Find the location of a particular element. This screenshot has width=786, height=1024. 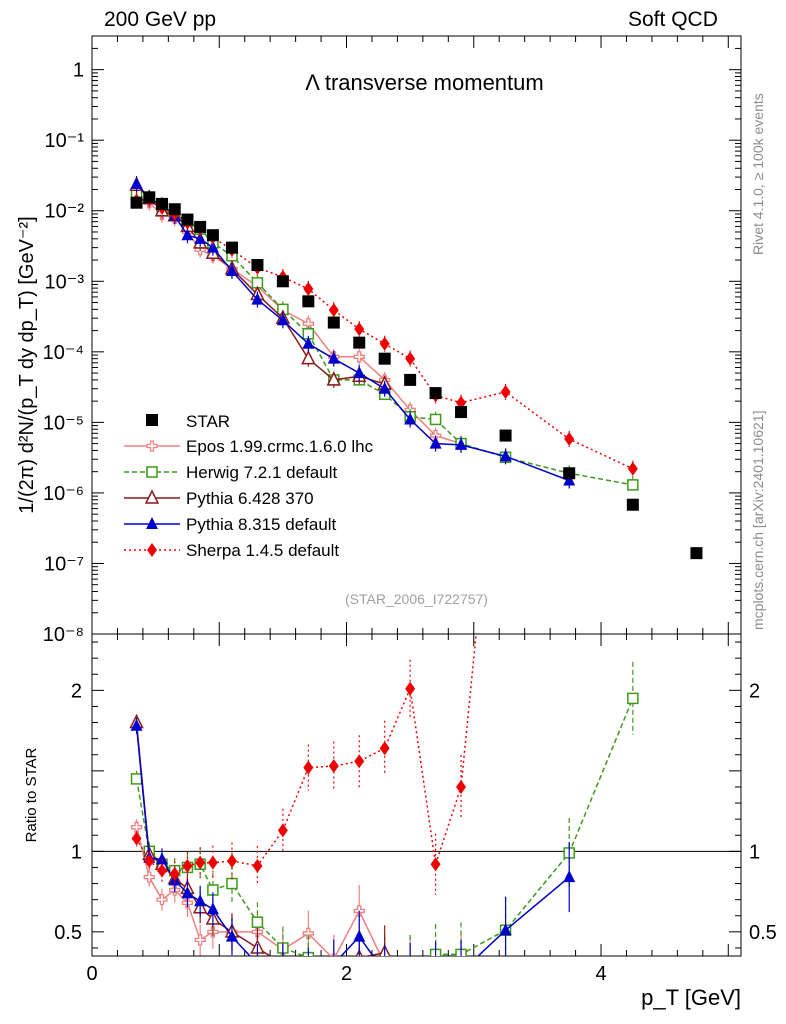

y-tick-label-main: 10⁻² is located at coordinates (65, 212).